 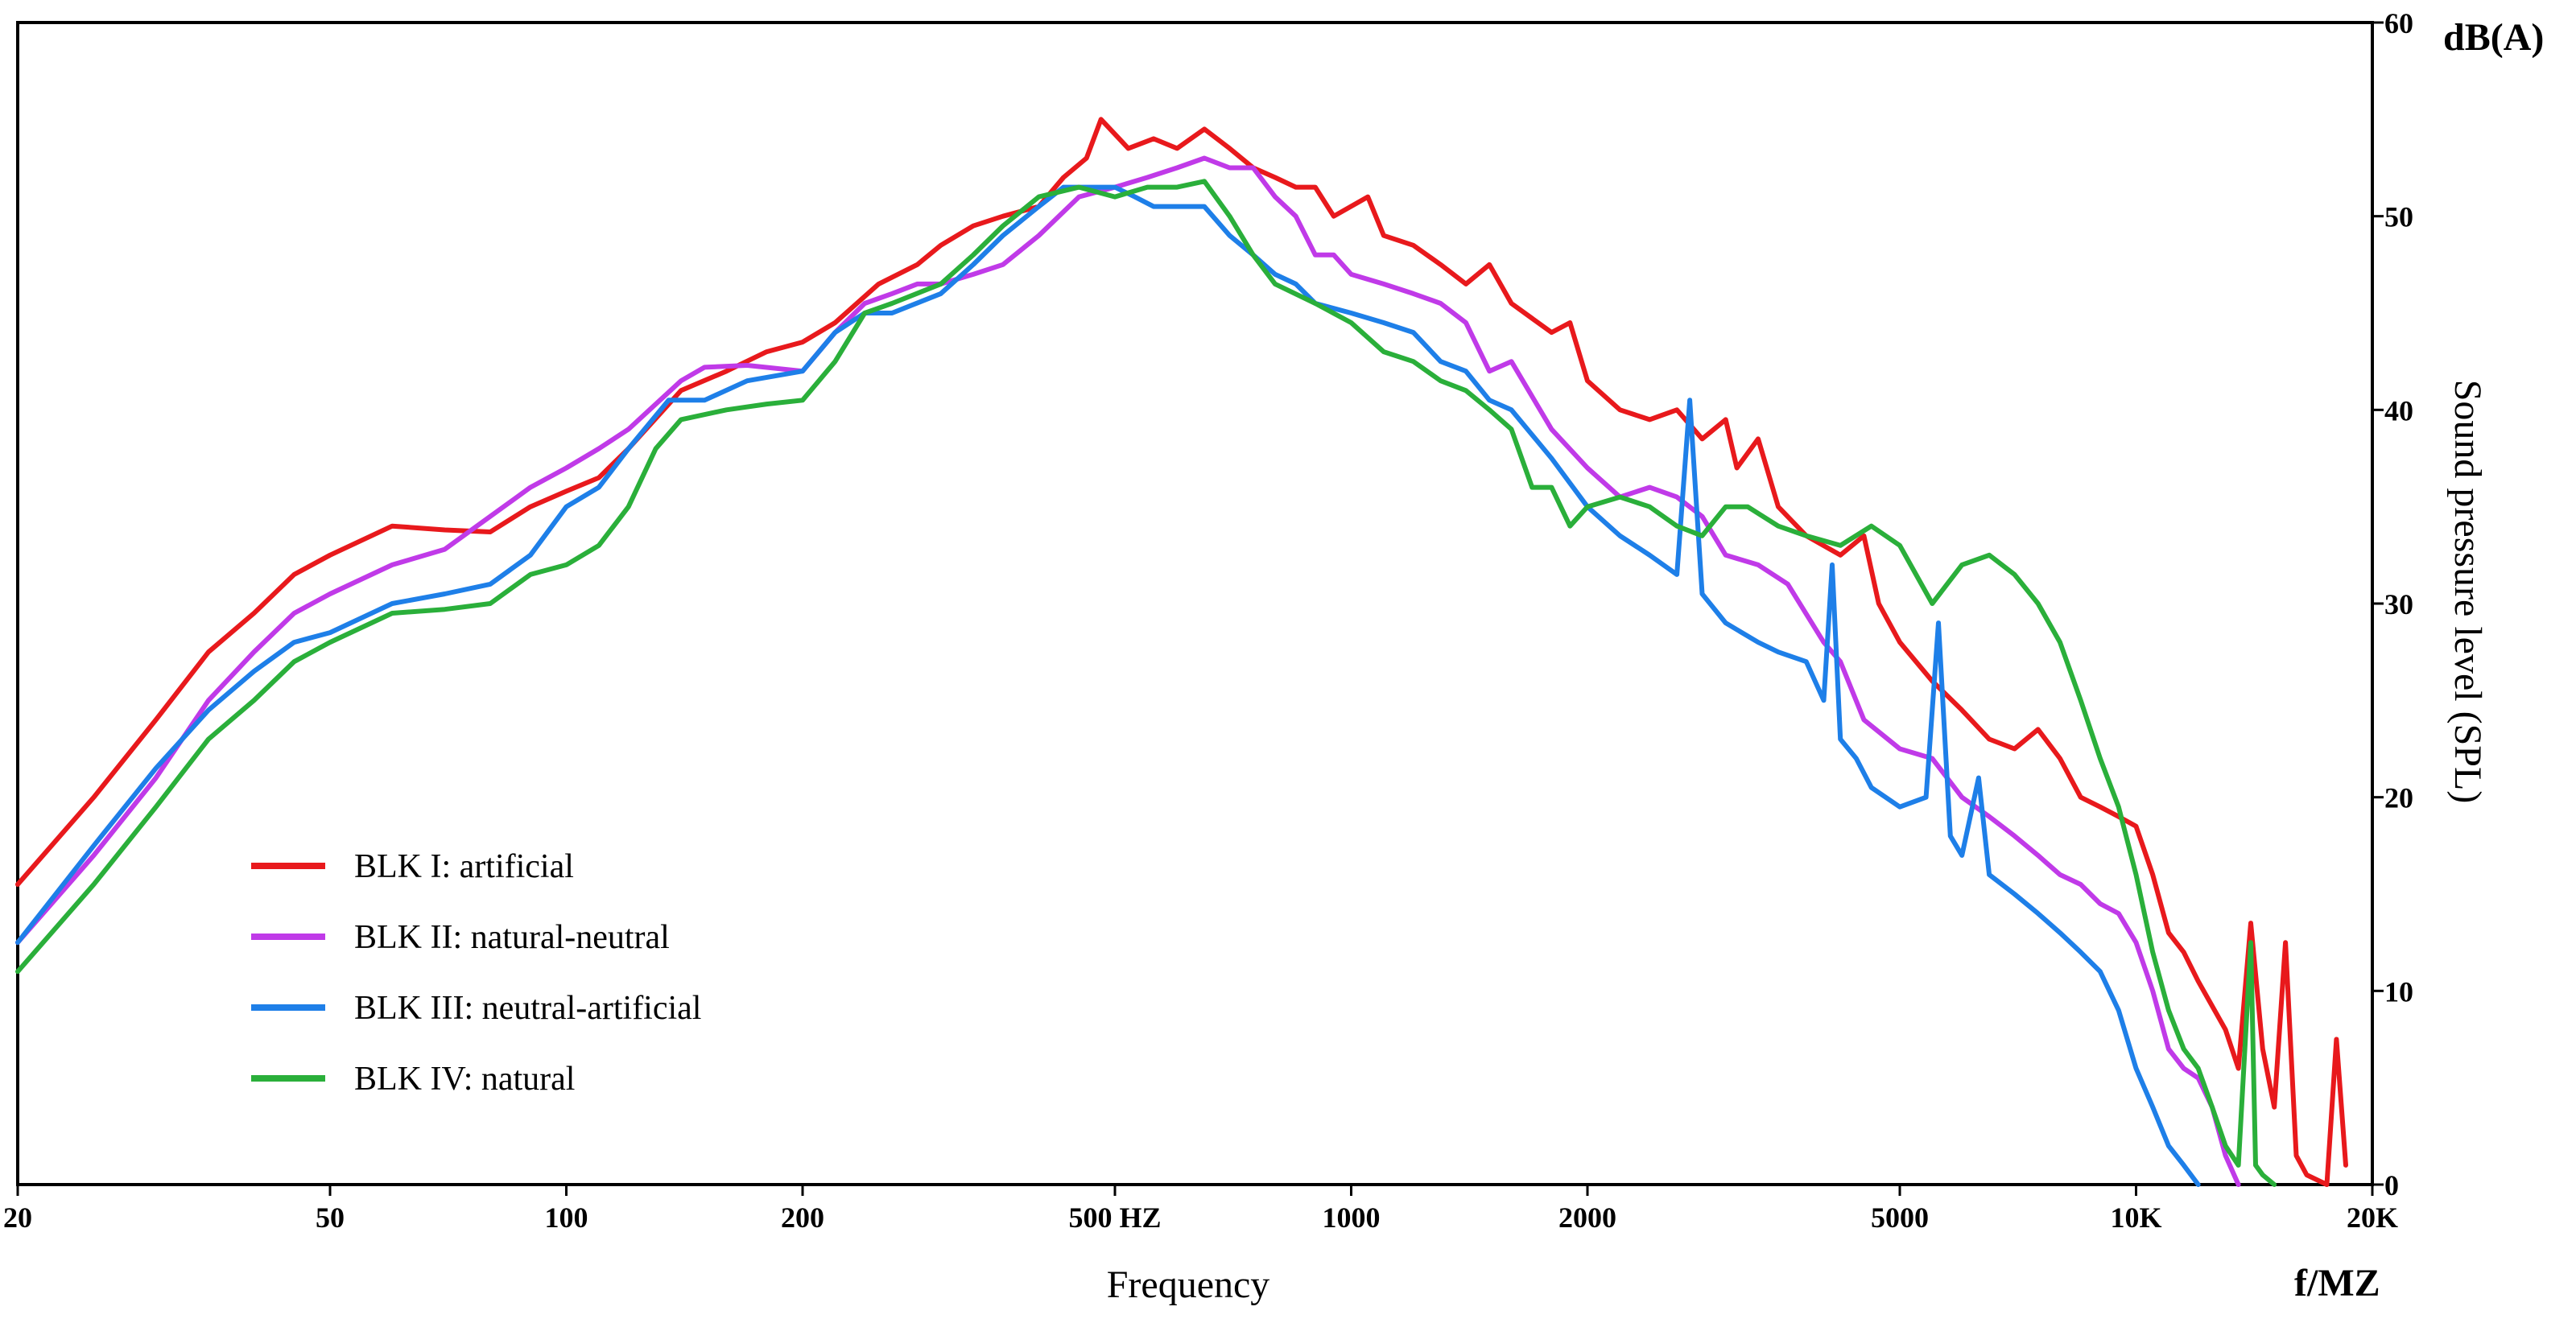 I want to click on y-axis-ticks: 0 10 20 30 40 50 60, so click(x=2392, y=604).